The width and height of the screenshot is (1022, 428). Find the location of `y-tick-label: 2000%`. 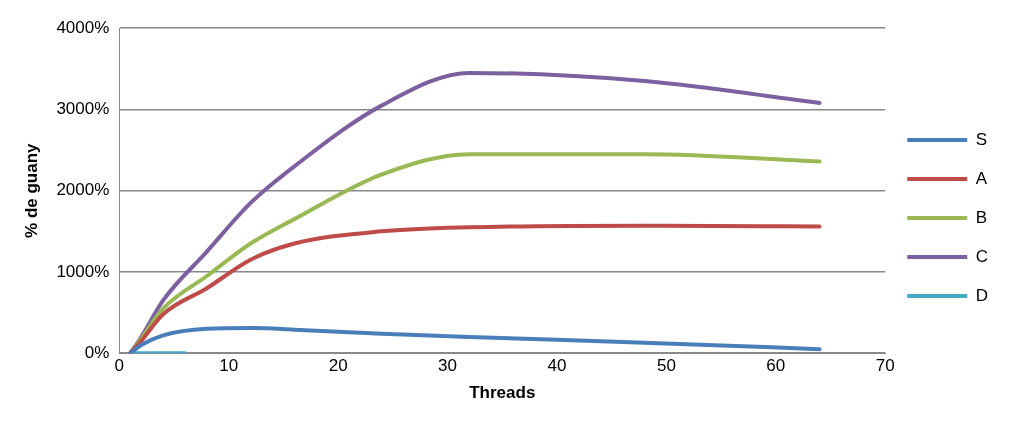

y-tick-label: 2000% is located at coordinates (83, 190).